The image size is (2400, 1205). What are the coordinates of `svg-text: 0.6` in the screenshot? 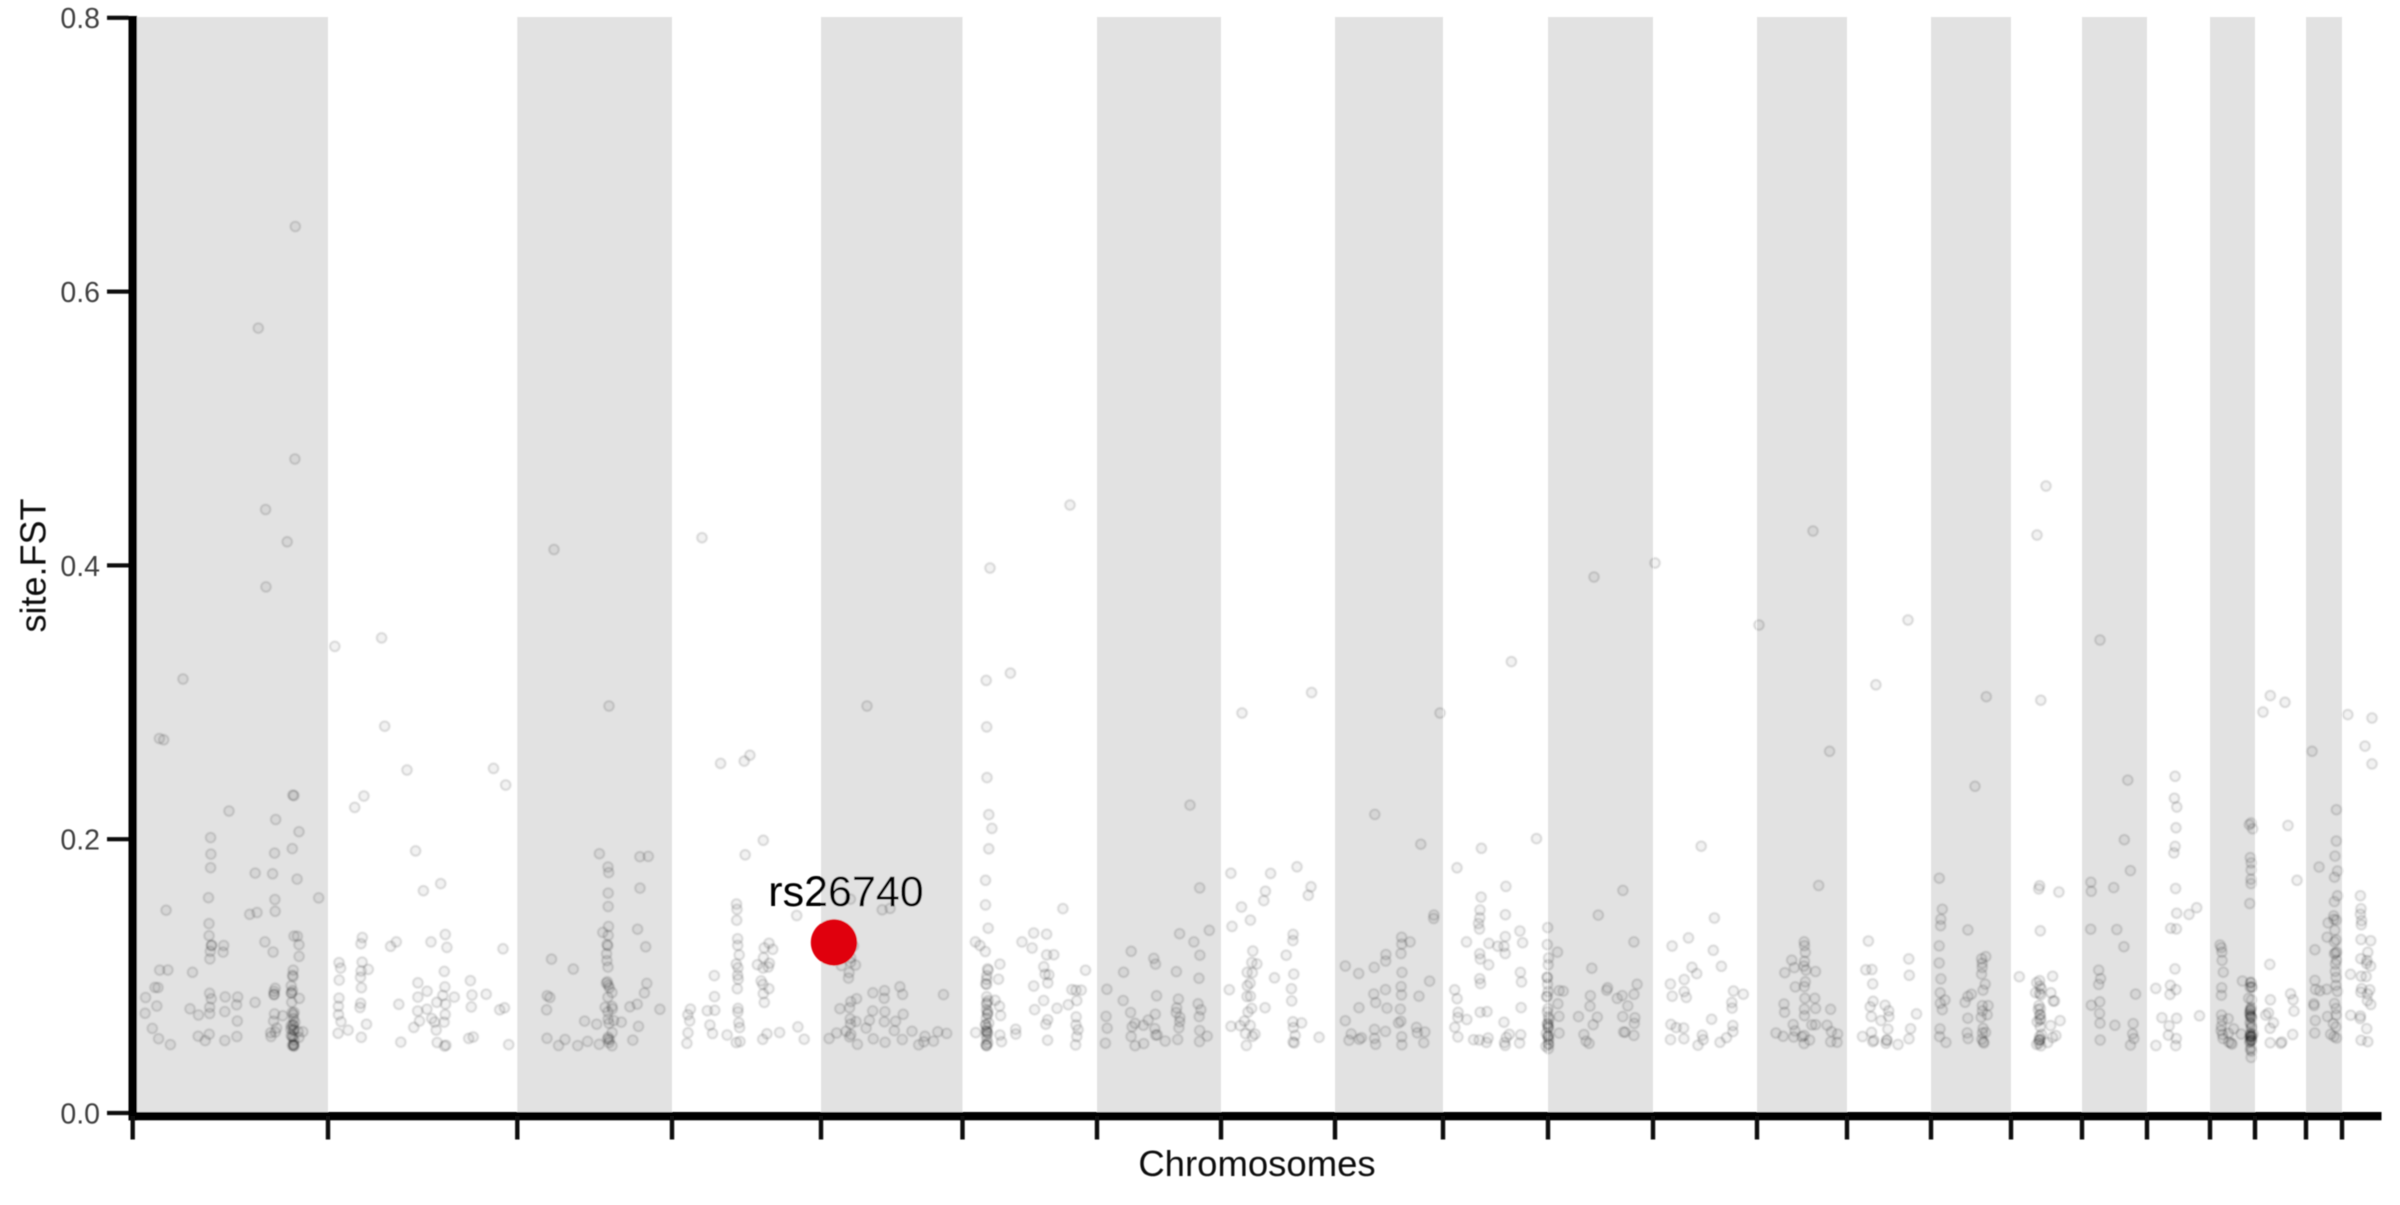 It's located at (80, 293).